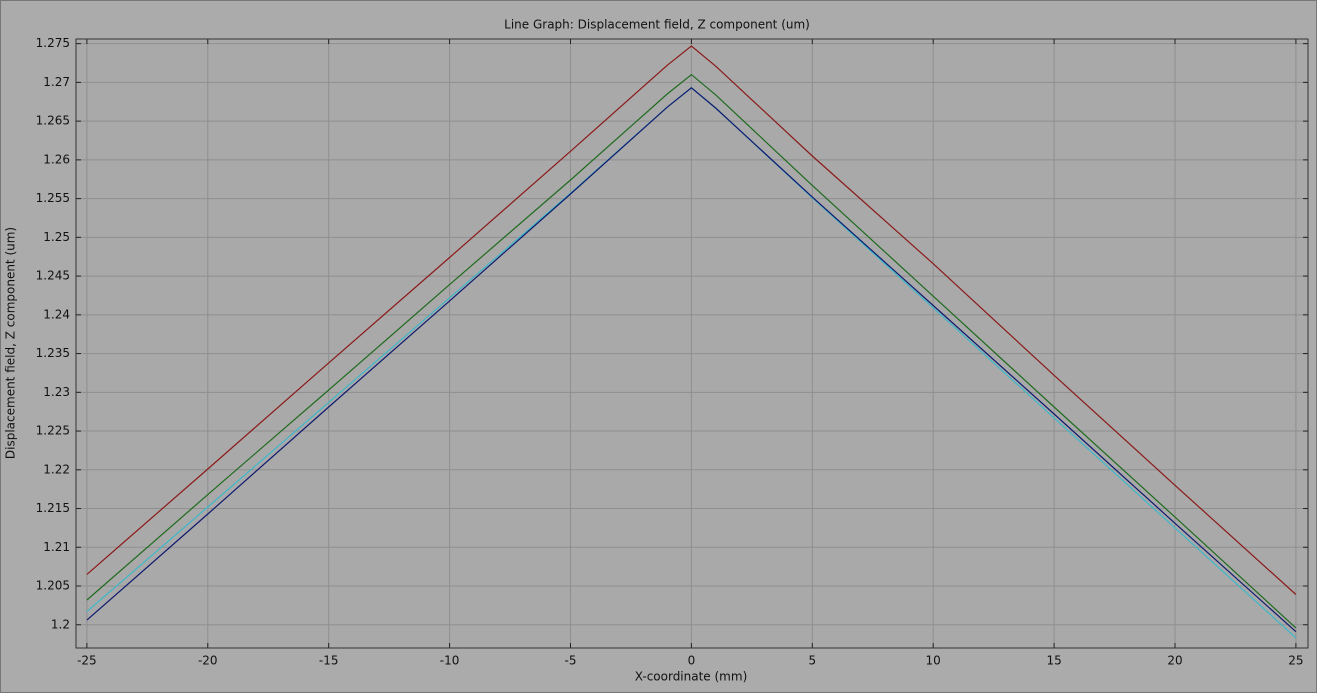  What do you see at coordinates (53, 508) in the screenshot?
I see `y-tick-label: 1.215` at bounding box center [53, 508].